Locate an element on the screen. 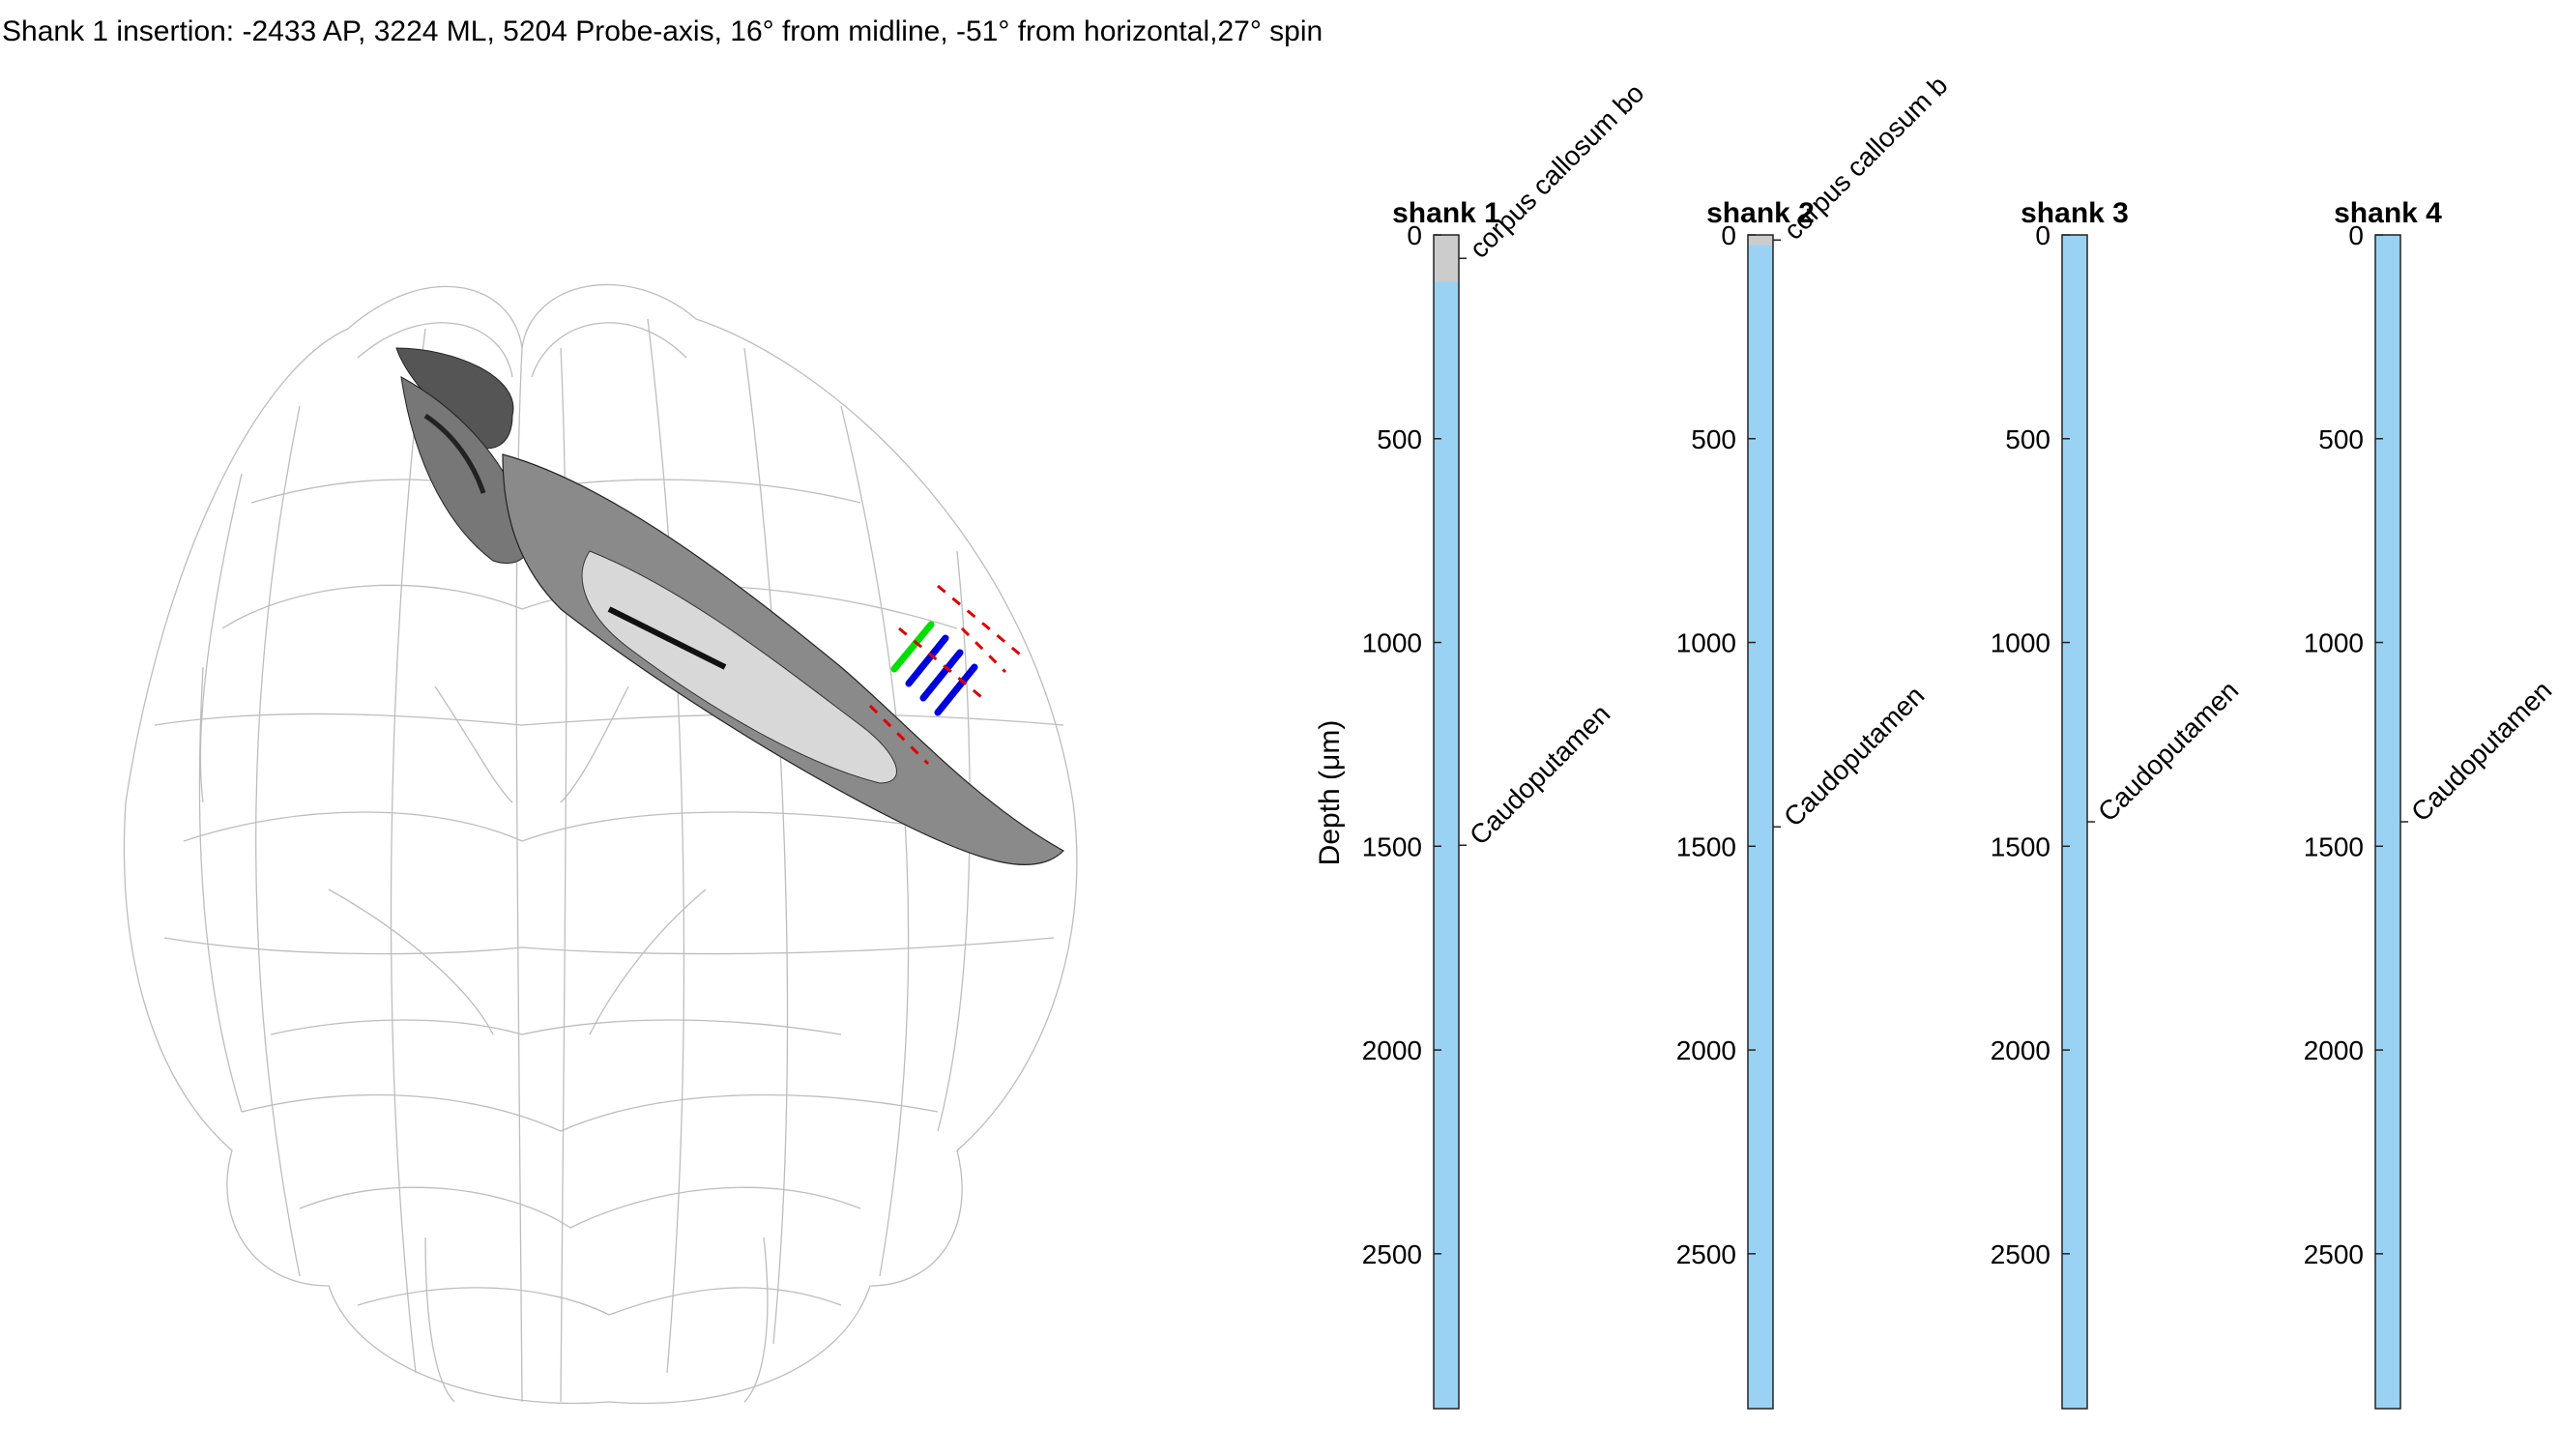  probe-boundary-markers is located at coordinates (947, 675).